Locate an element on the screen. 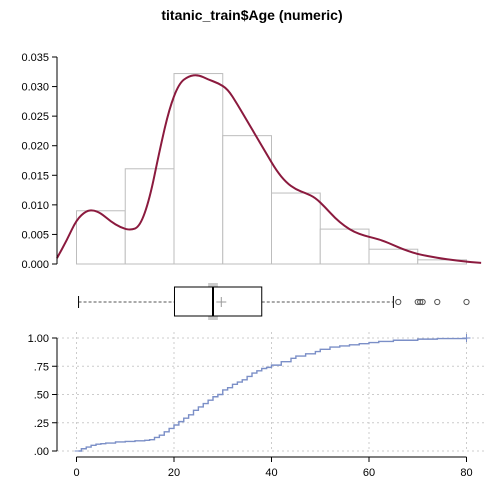 The image size is (504, 504). histogram-y-tick-label: 0.035 is located at coordinates (35, 58).